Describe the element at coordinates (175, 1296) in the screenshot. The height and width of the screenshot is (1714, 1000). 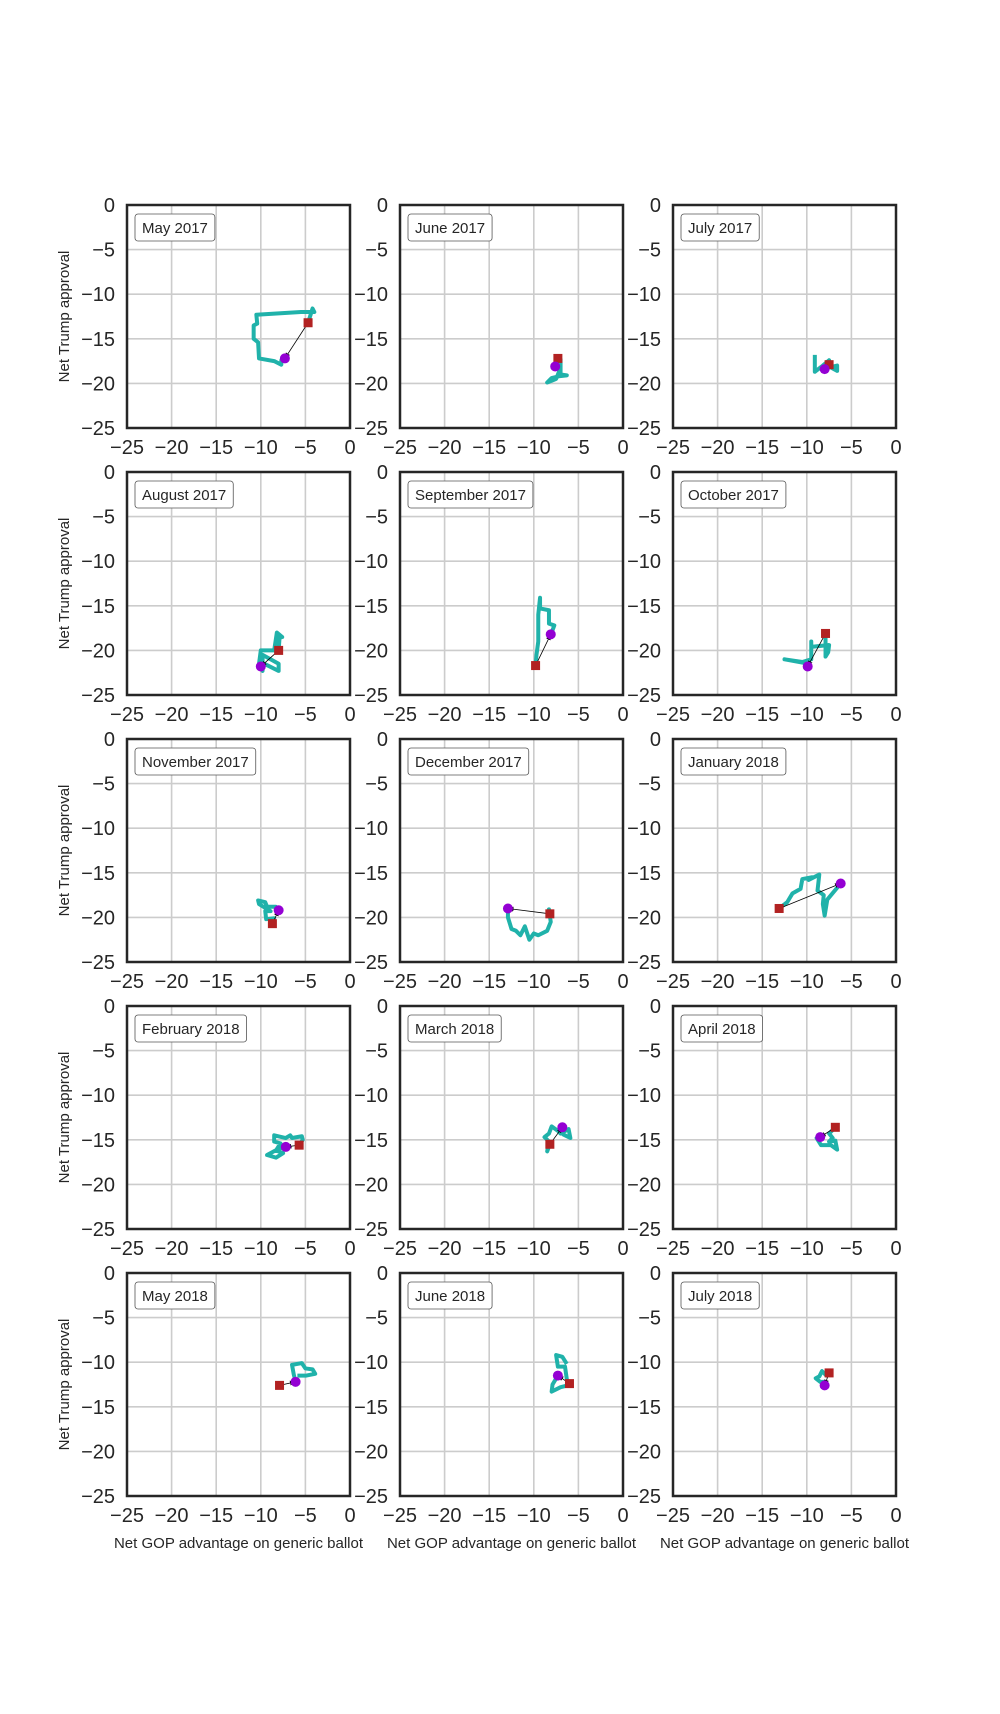
I see `month-label: May 2018` at that location.